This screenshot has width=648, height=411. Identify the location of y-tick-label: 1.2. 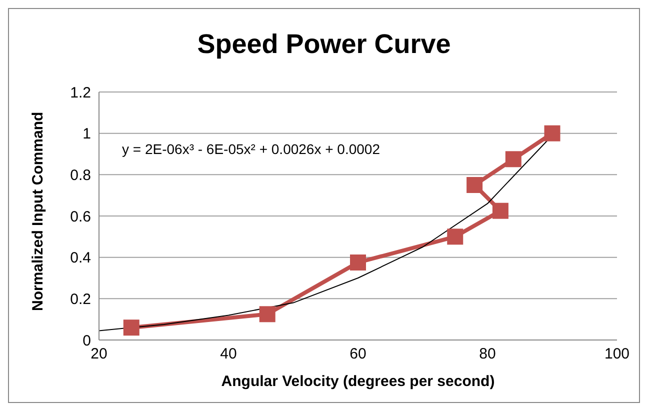
(80, 93).